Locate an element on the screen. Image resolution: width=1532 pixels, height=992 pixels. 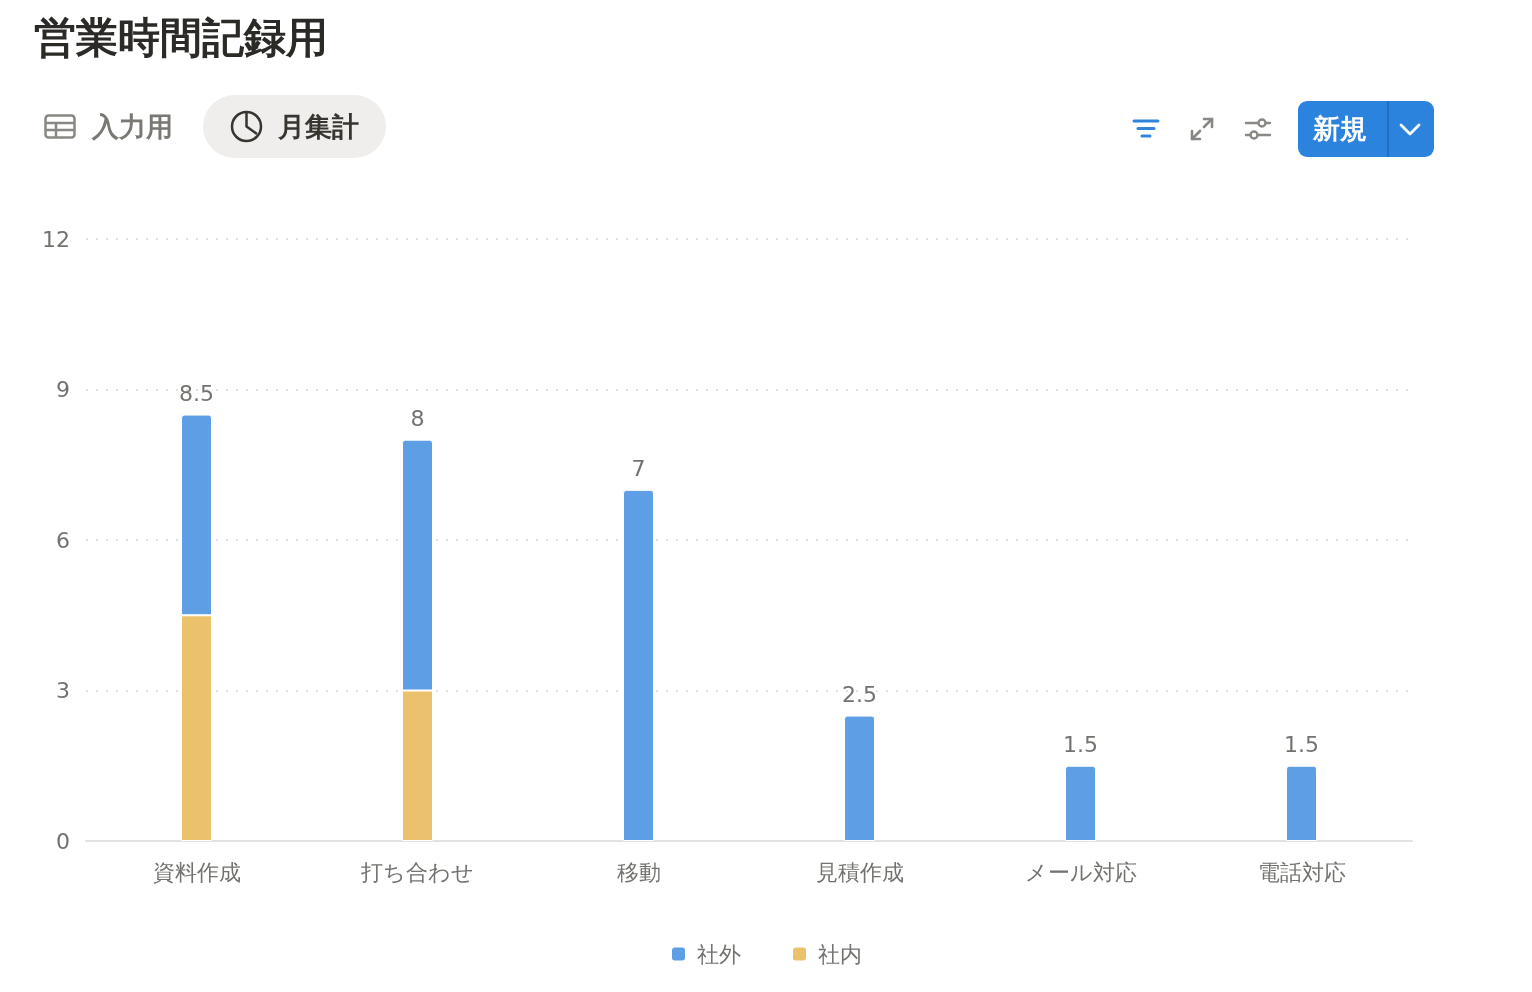
y-tick-label: 6 is located at coordinates (63, 540).